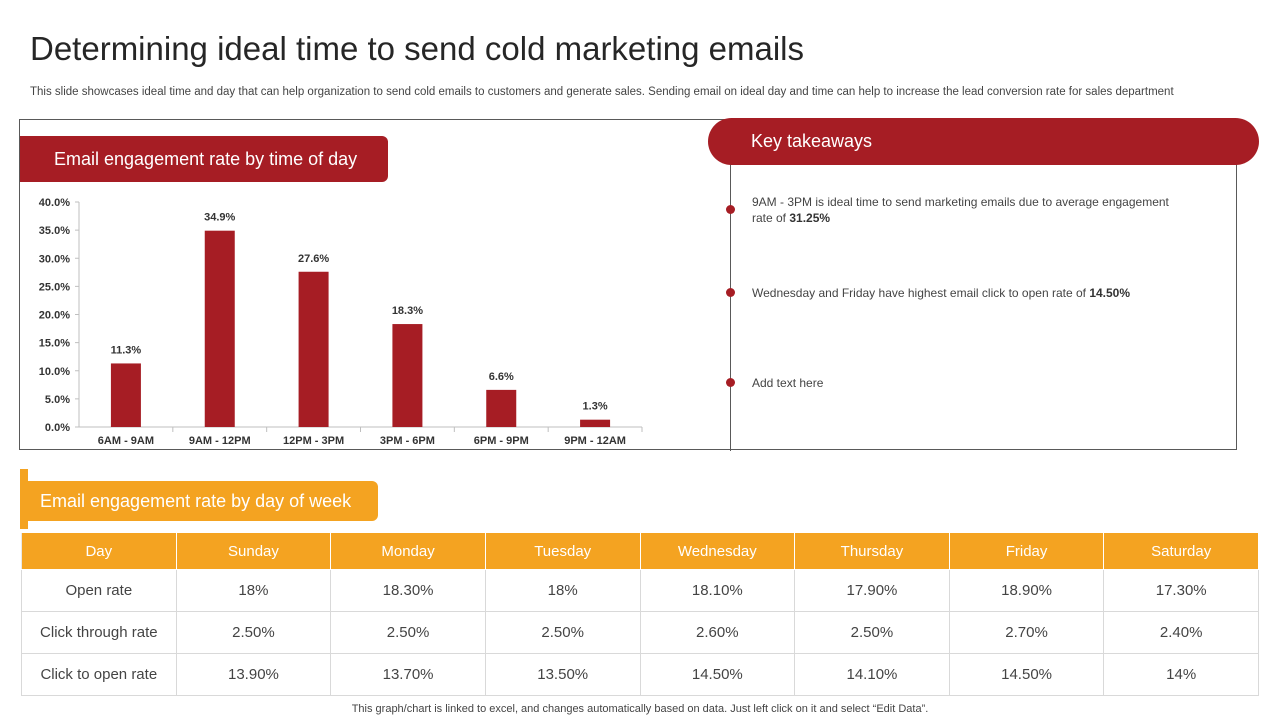 Image resolution: width=1280 pixels, height=720 pixels. I want to click on chart-section-header-label: Email engagement rate by time of day, so click(206, 158).